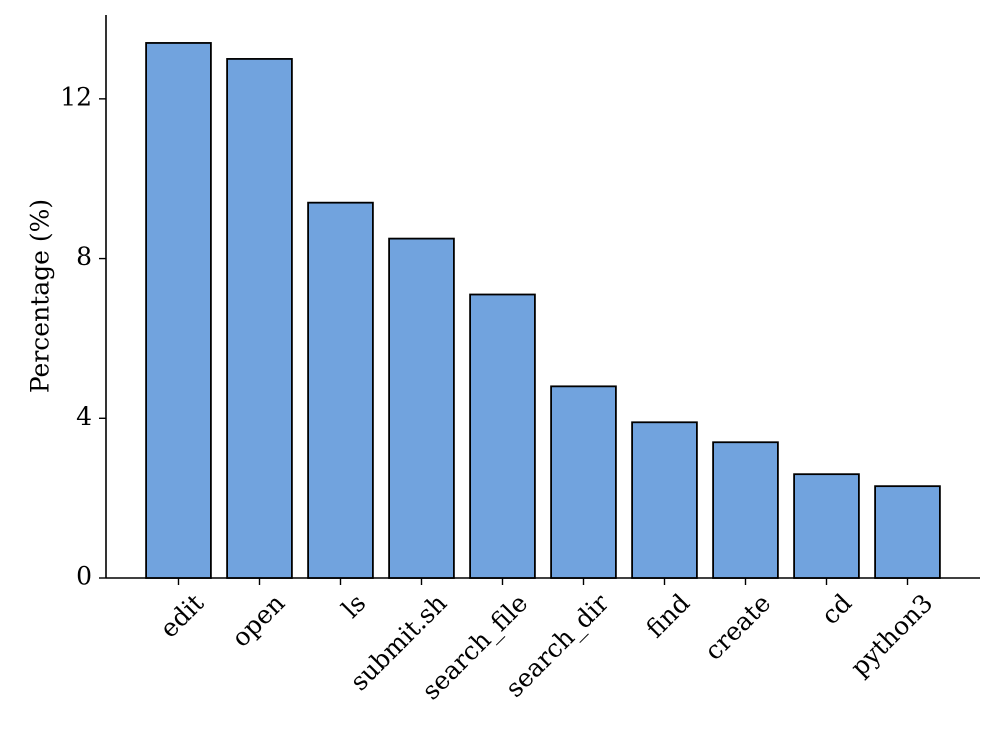  Describe the element at coordinates (181, 615) in the screenshot. I see `x-tick-label: edit` at that location.